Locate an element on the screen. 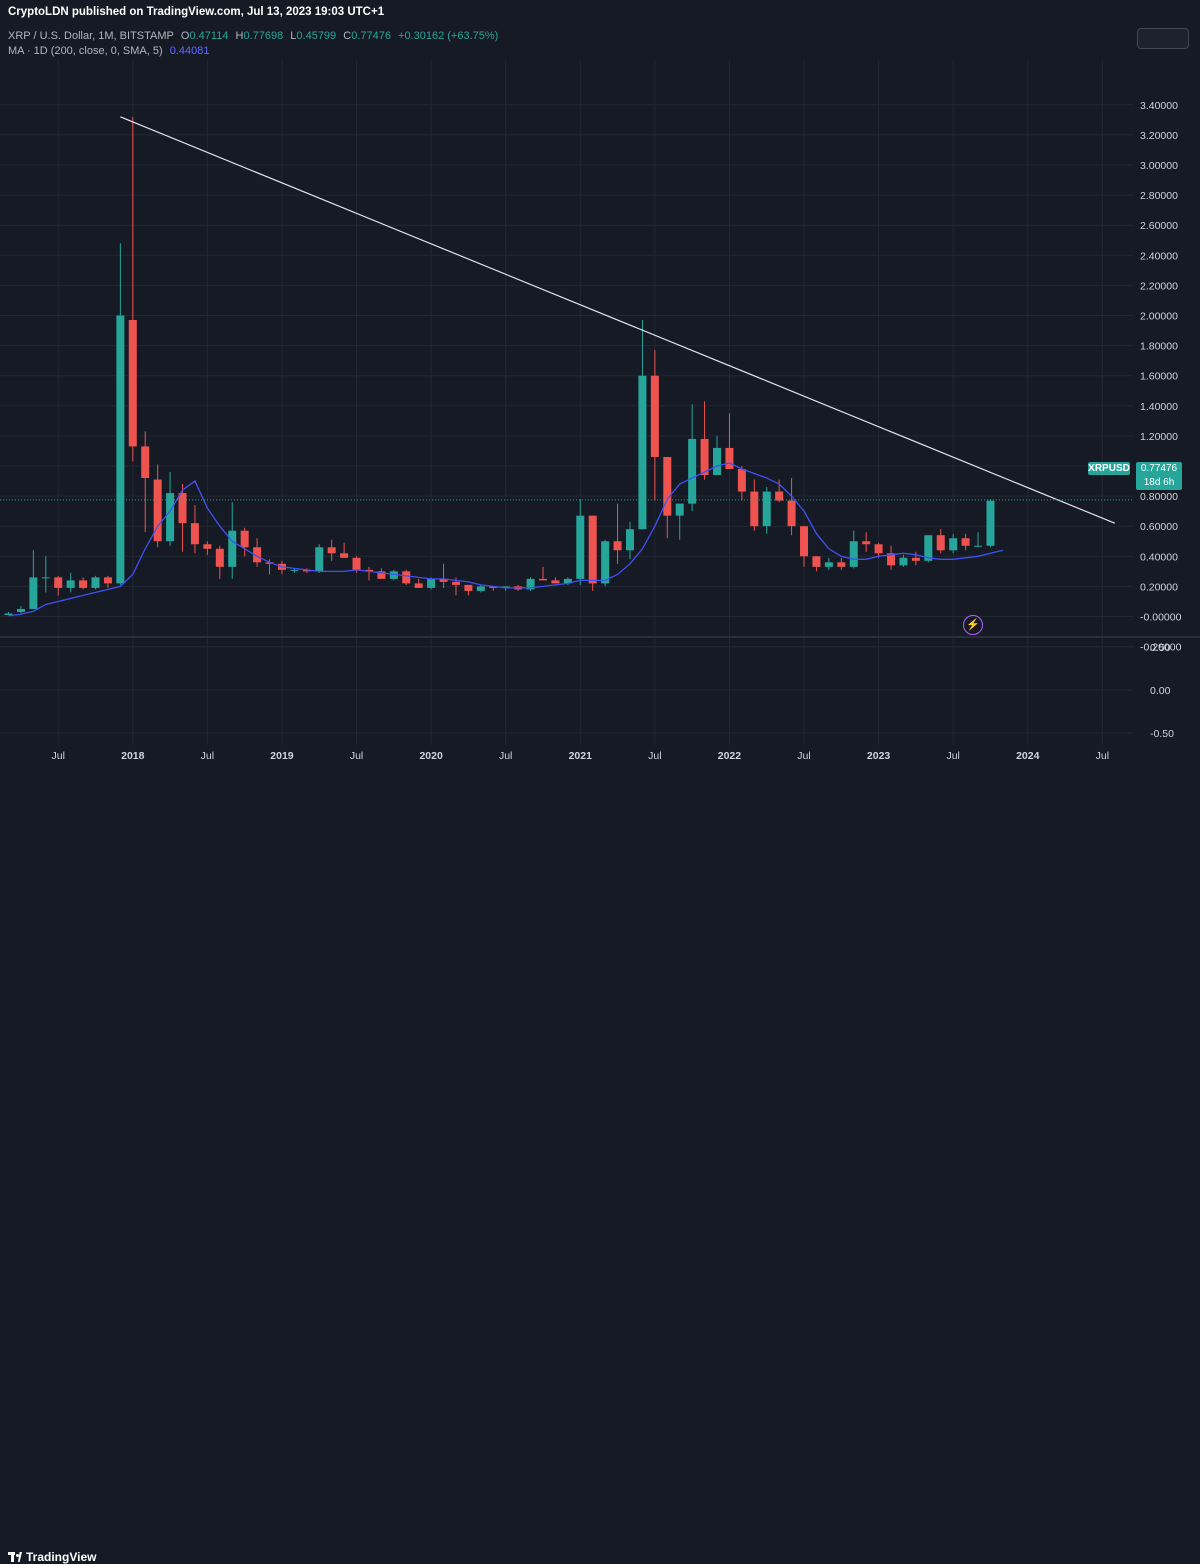 This screenshot has height=1564, width=1200. ma-line is located at coordinates (506, 539).